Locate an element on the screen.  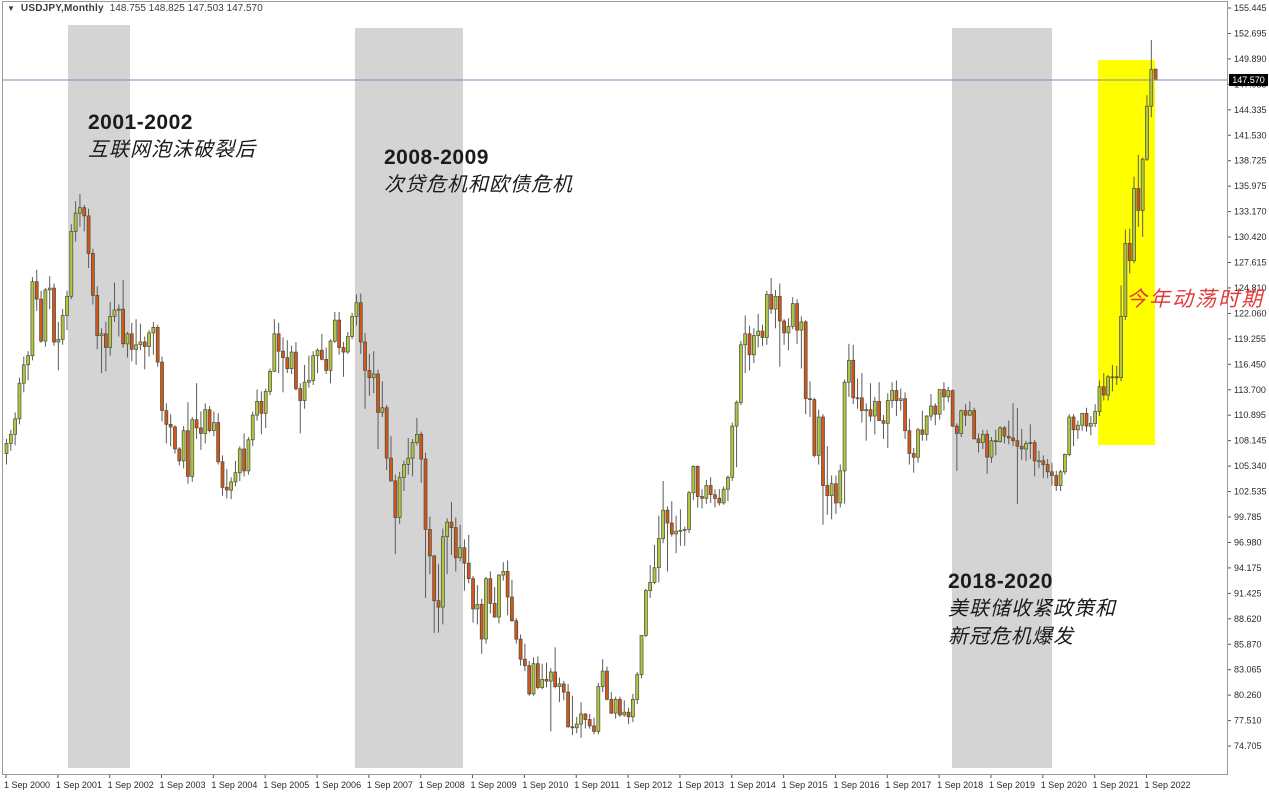
date-label: 1 Sep 2003 is located at coordinates (183, 785).